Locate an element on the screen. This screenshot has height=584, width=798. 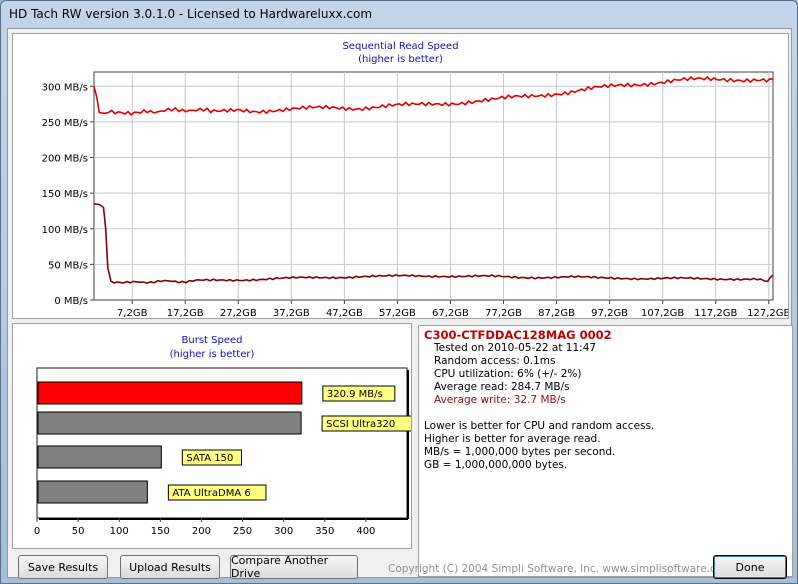
burst-x-tick-label: 350 is located at coordinates (324, 531).